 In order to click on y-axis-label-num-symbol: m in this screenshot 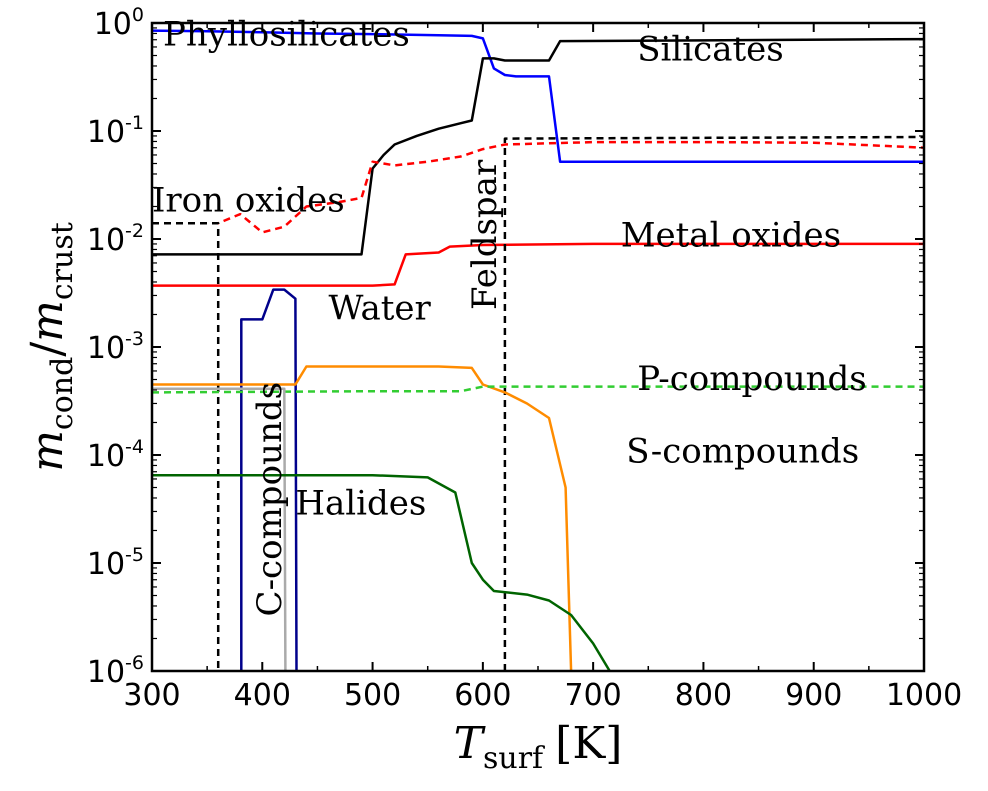, I will do `click(47, 451)`.